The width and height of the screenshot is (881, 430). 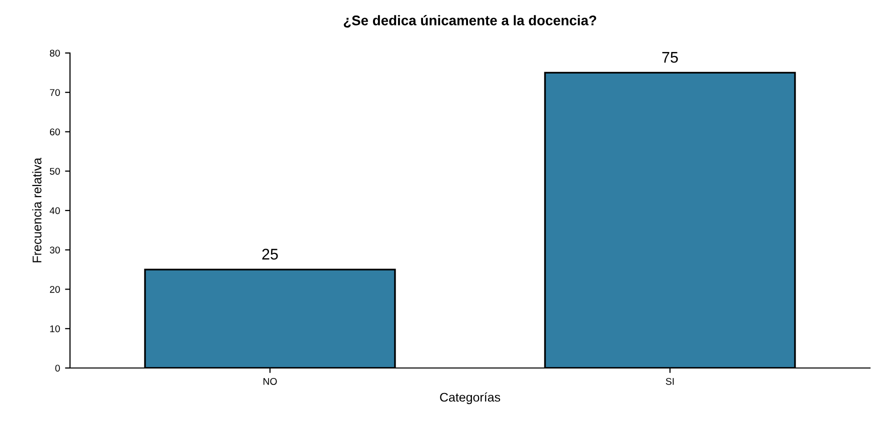 I want to click on y-tick-label: 80, so click(x=55, y=53).